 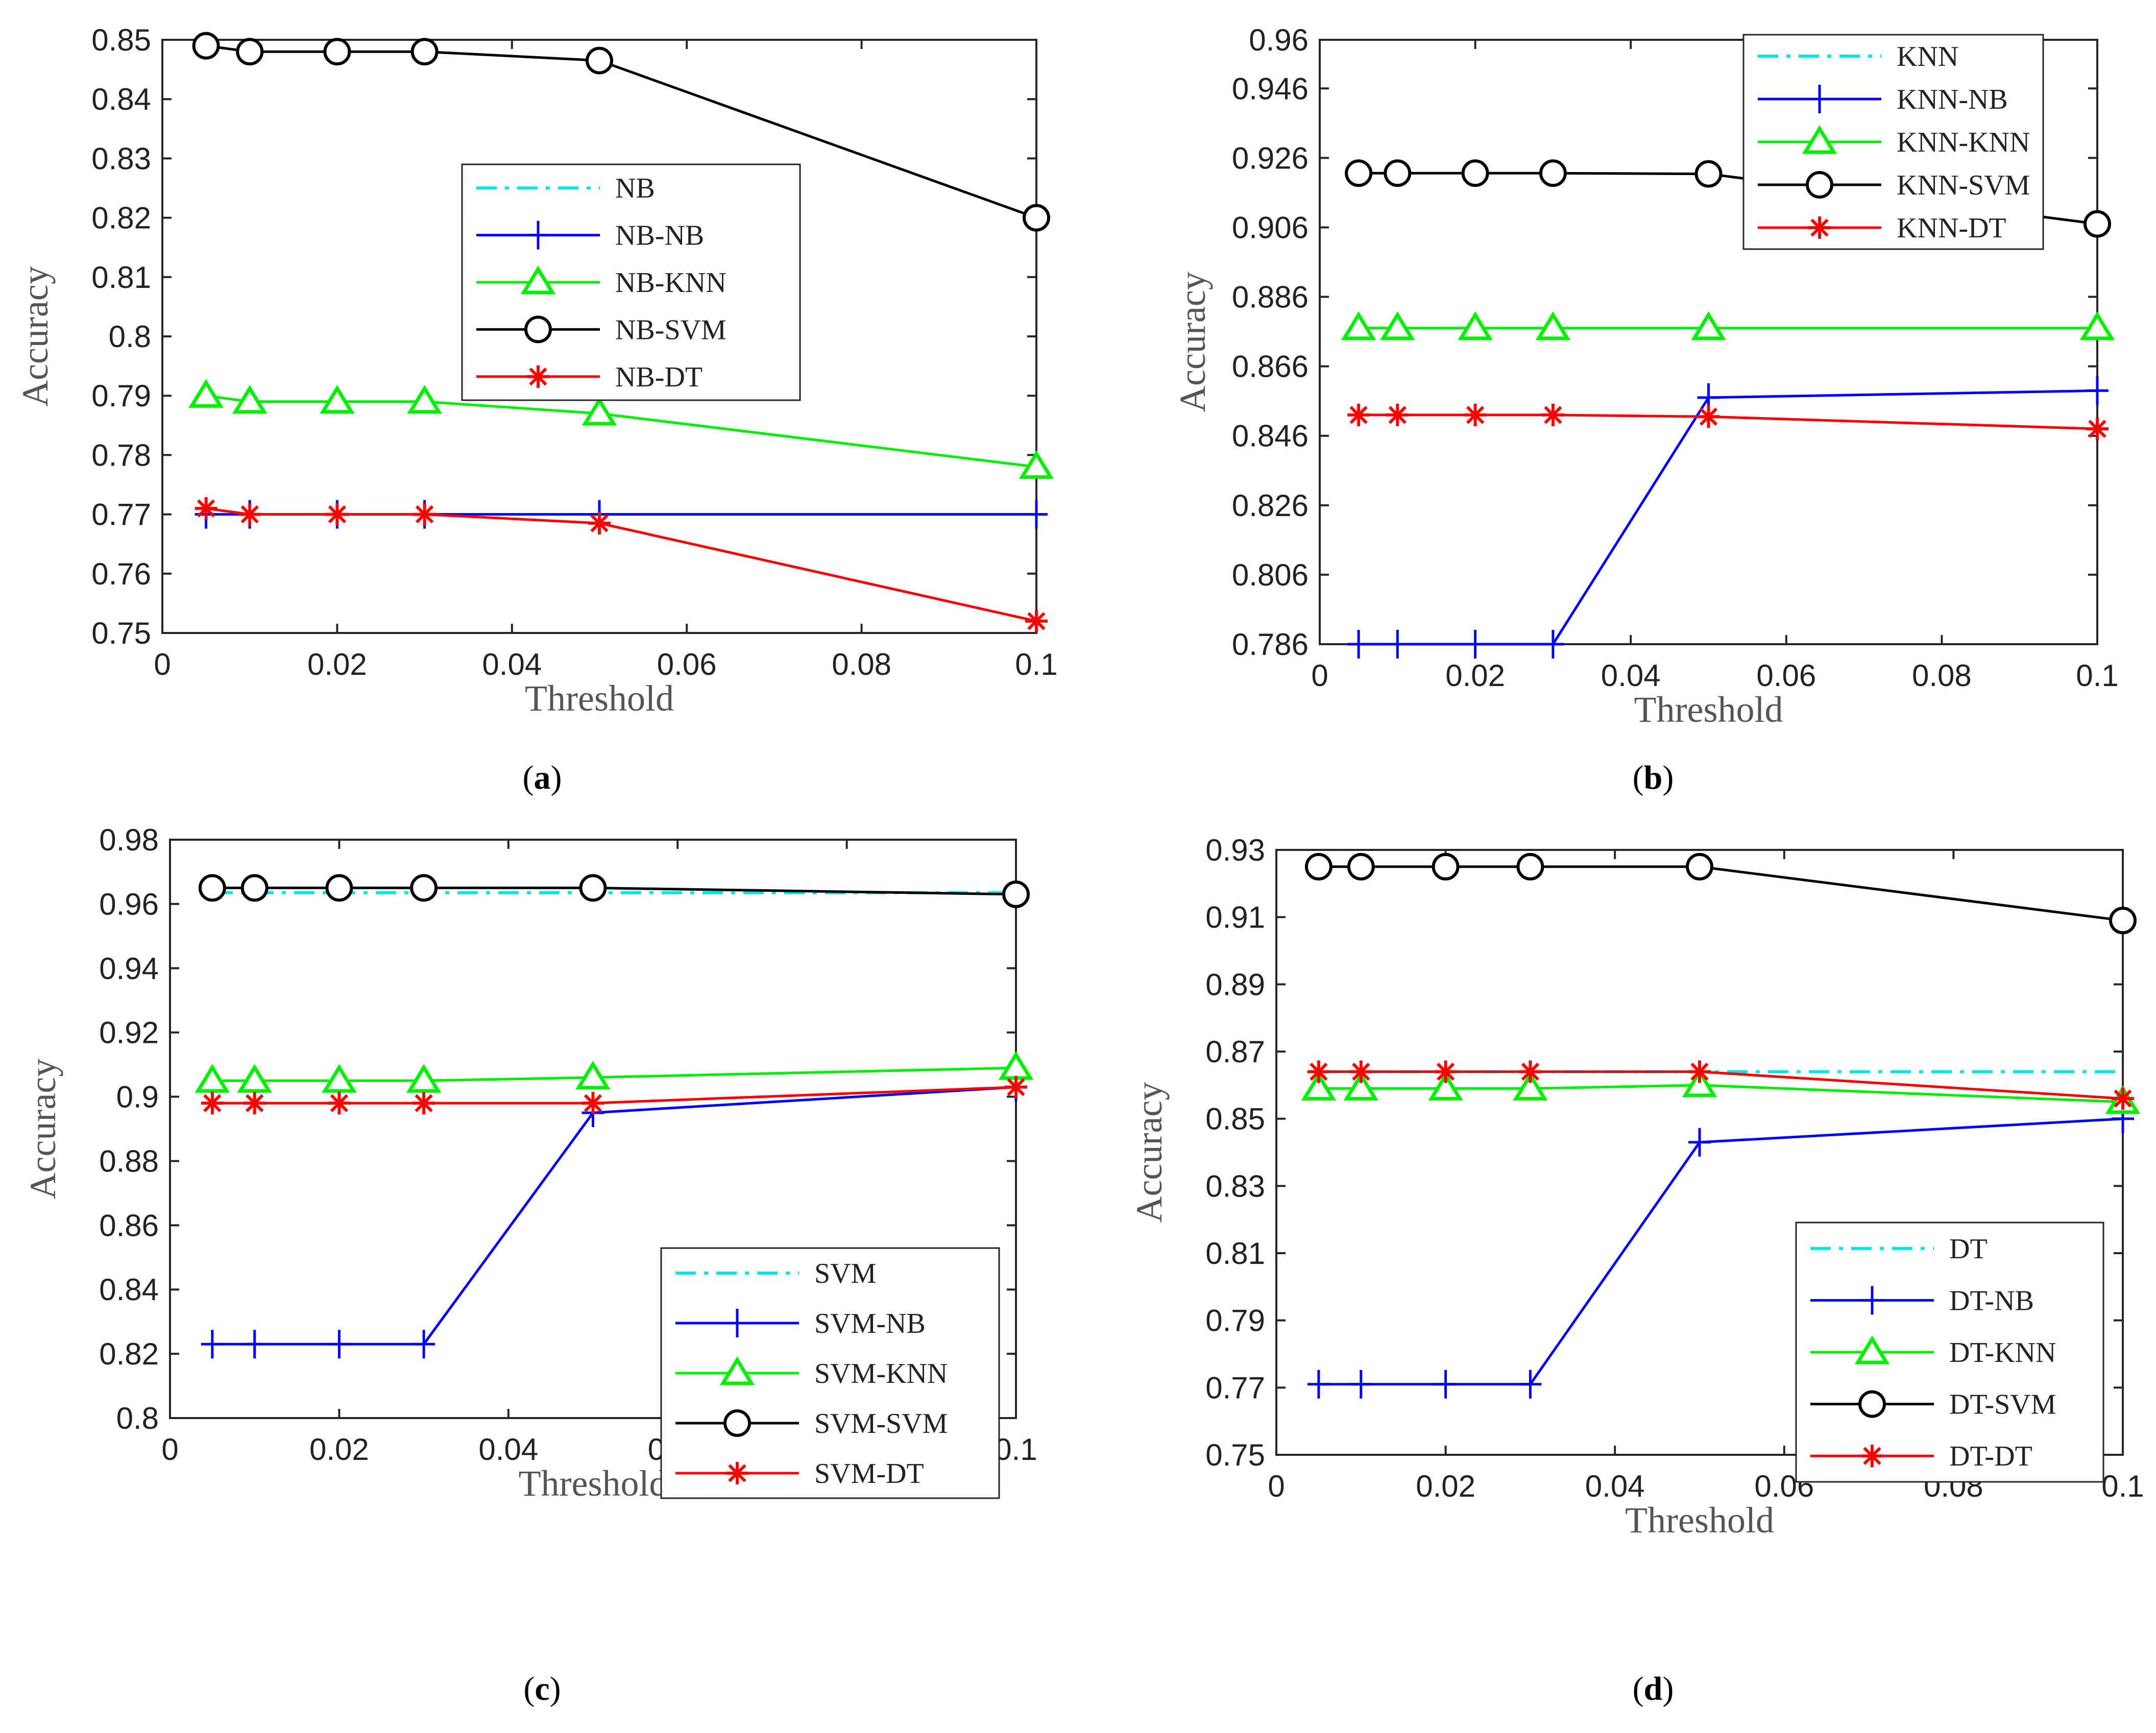 I want to click on y-tick-label: 0.82, so click(x=121, y=218).